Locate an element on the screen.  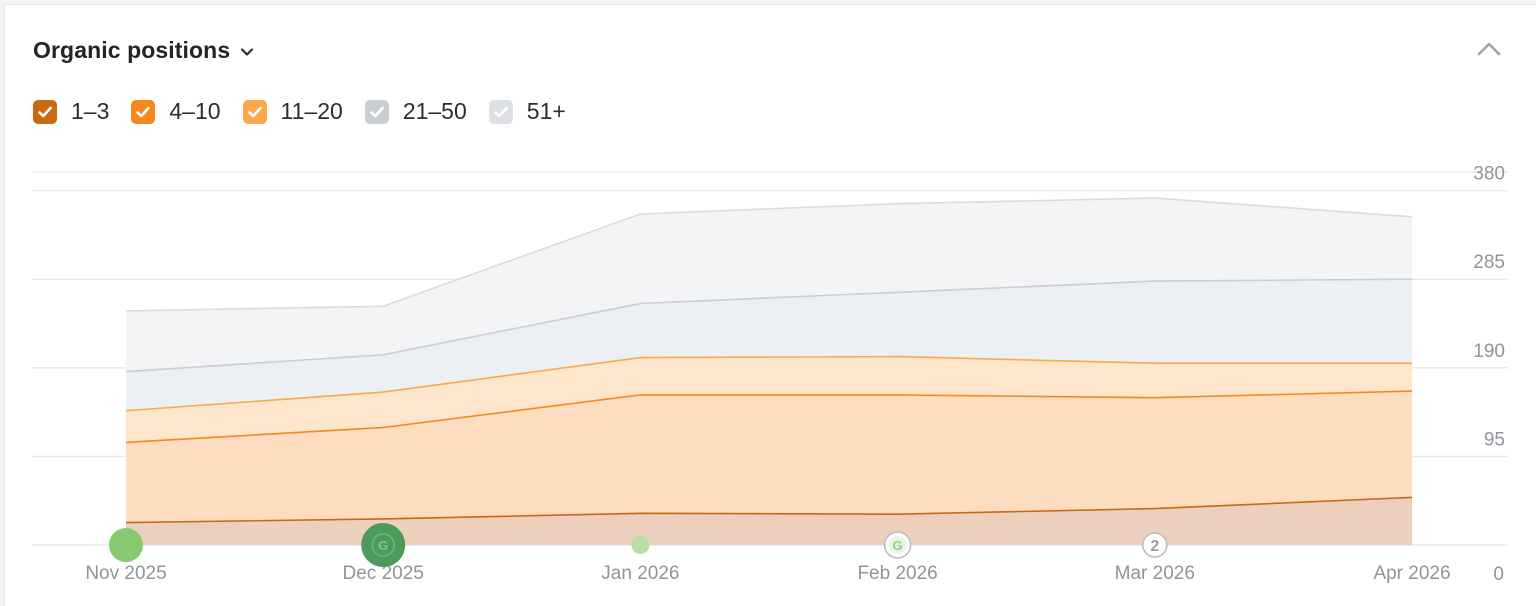
y-tick-label: 0 is located at coordinates (1498, 574).